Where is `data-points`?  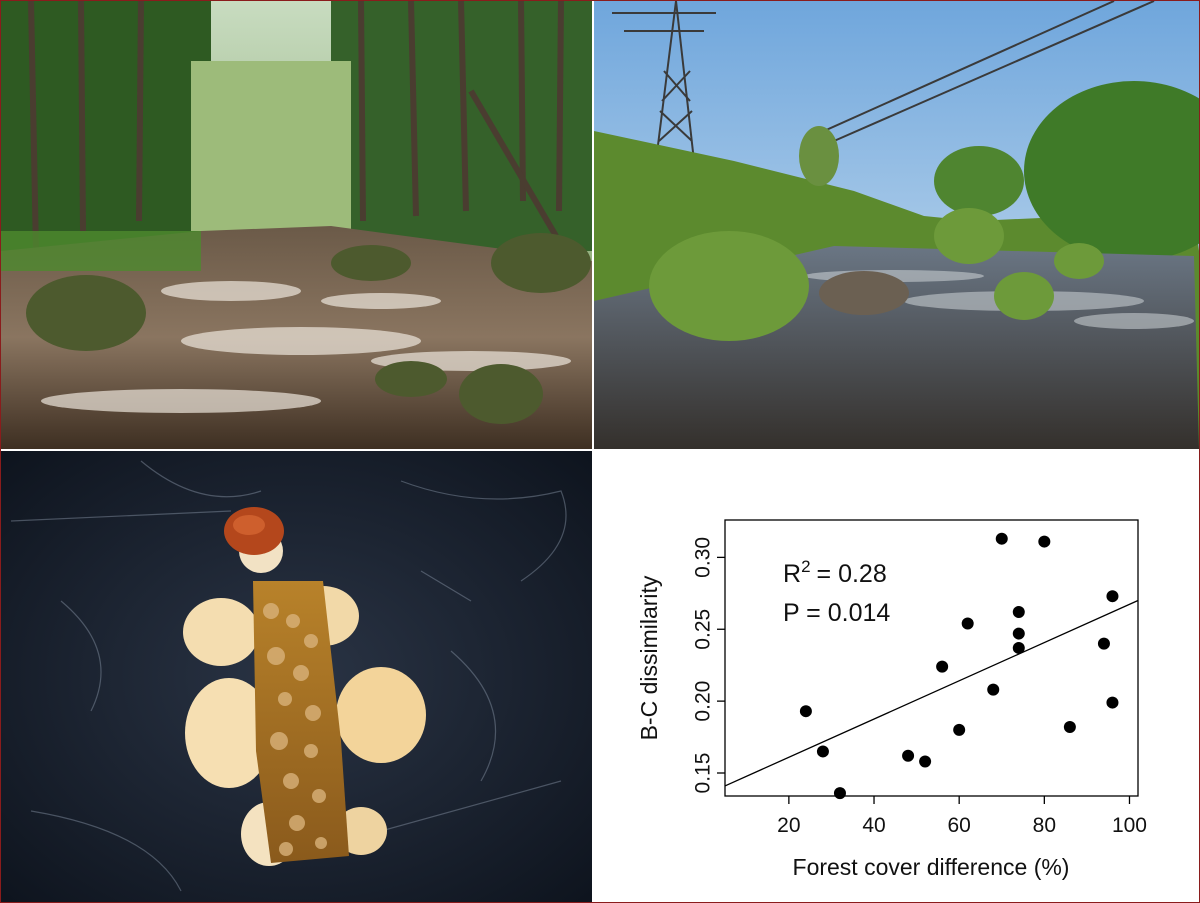 data-points is located at coordinates (959, 666).